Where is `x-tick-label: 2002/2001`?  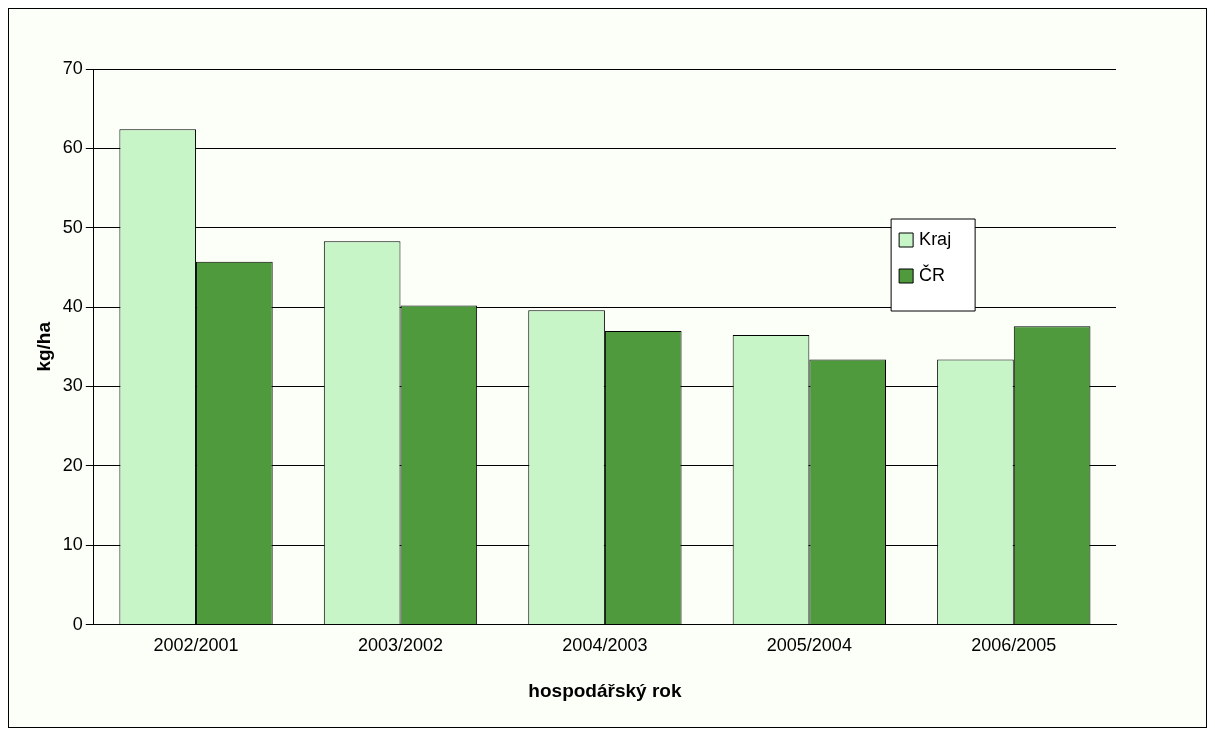
x-tick-label: 2002/2001 is located at coordinates (196, 645).